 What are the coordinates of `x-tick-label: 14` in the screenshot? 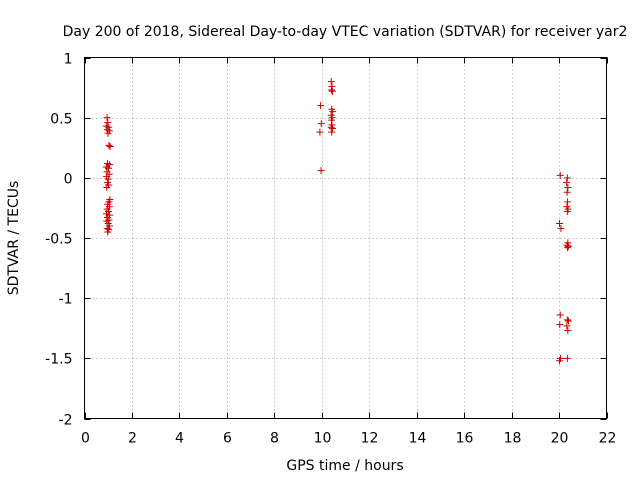 It's located at (418, 439).